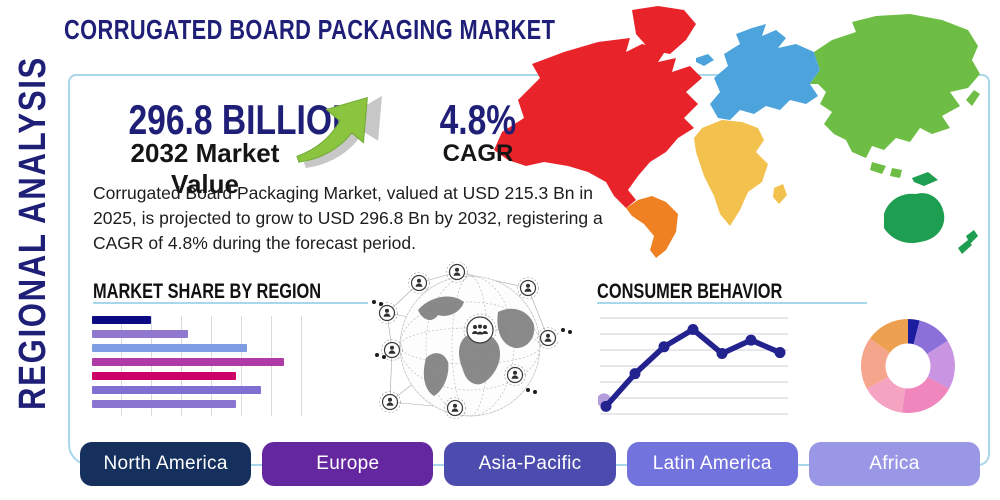 The image size is (1000, 500). What do you see at coordinates (968, 242) in the screenshot?
I see `map-new-zealand` at bounding box center [968, 242].